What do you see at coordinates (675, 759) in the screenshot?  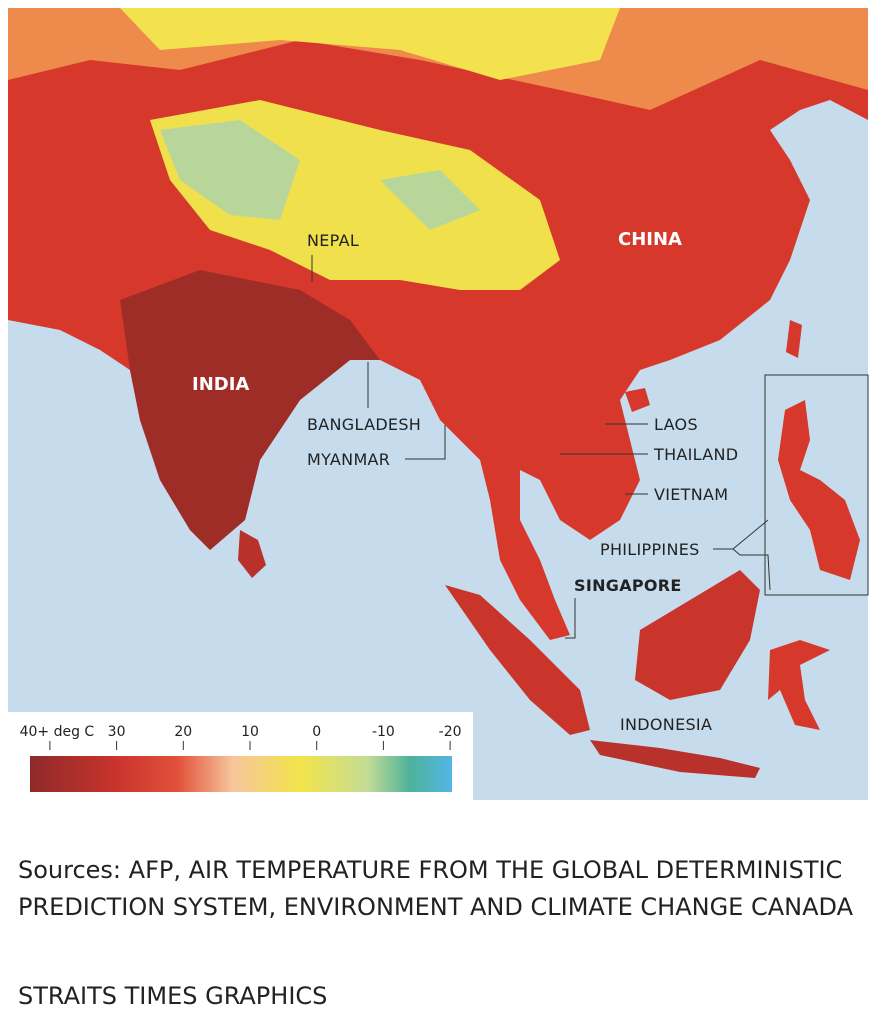 I see `java` at bounding box center [675, 759].